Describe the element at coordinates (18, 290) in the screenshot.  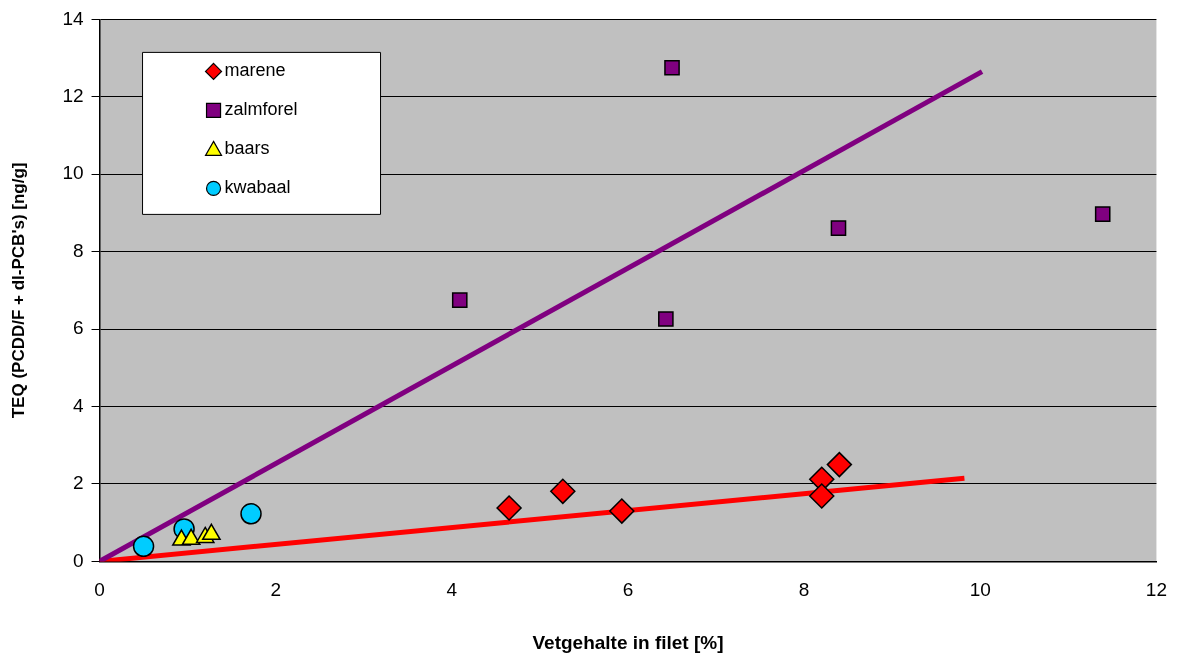
I see `y-axis-title: TEQ (PCDD/F + dl-PCB's) [ng/g]` at that location.